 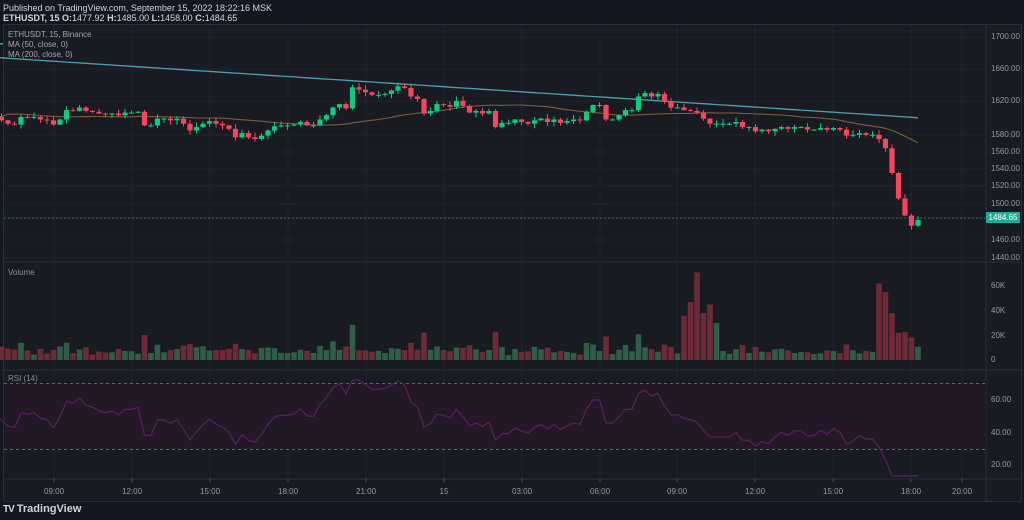 I want to click on price-axis-tick: 1560.00, so click(x=1005, y=151).